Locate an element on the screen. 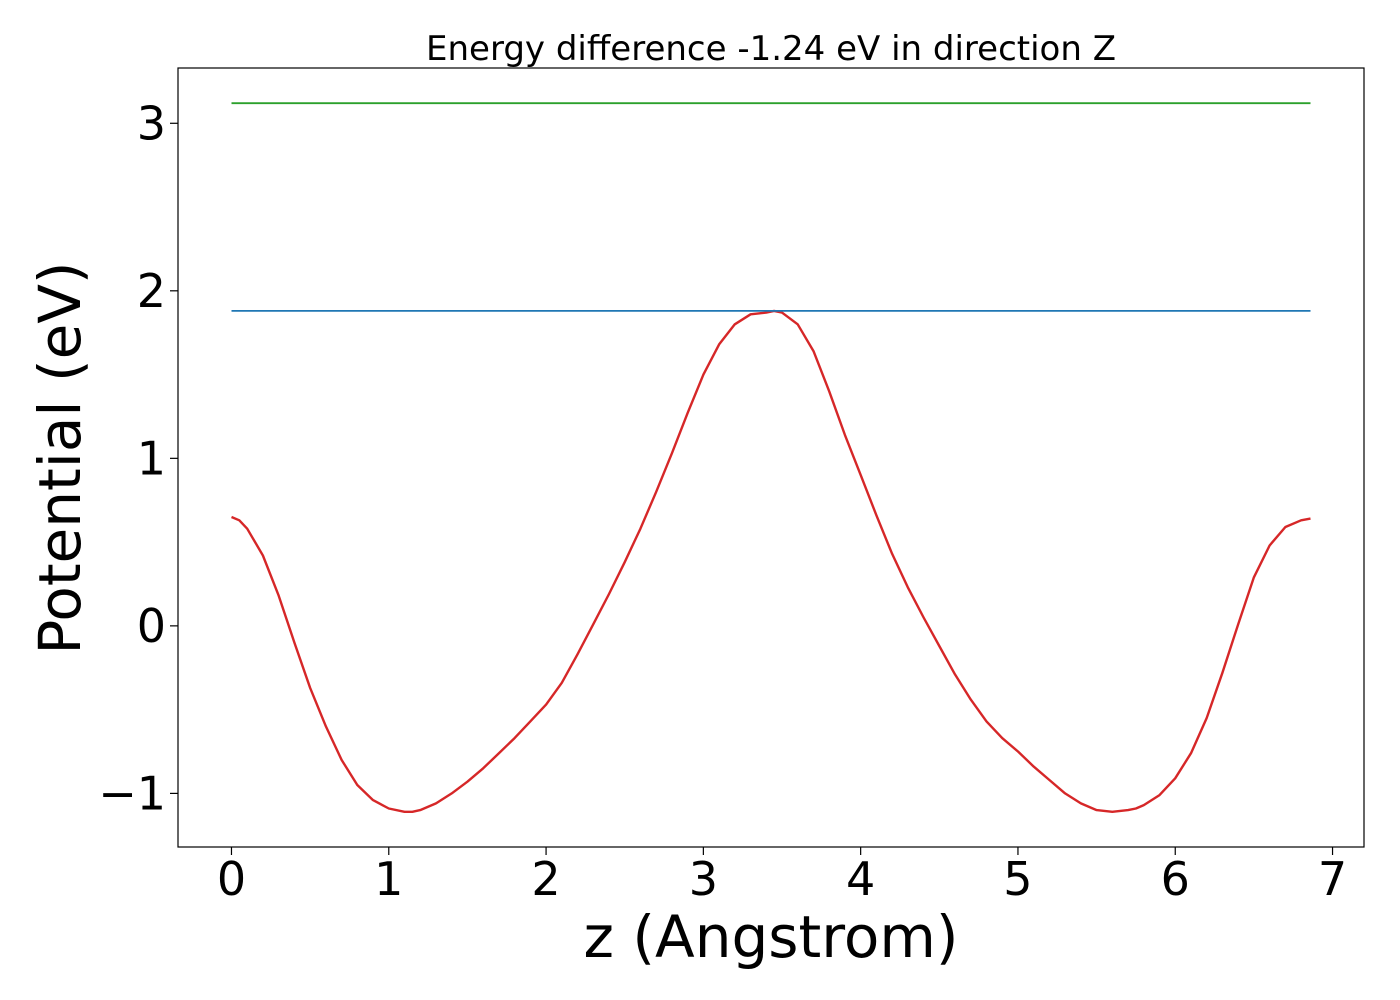  x-axis-label: z (Angstrom) is located at coordinates (771, 937).